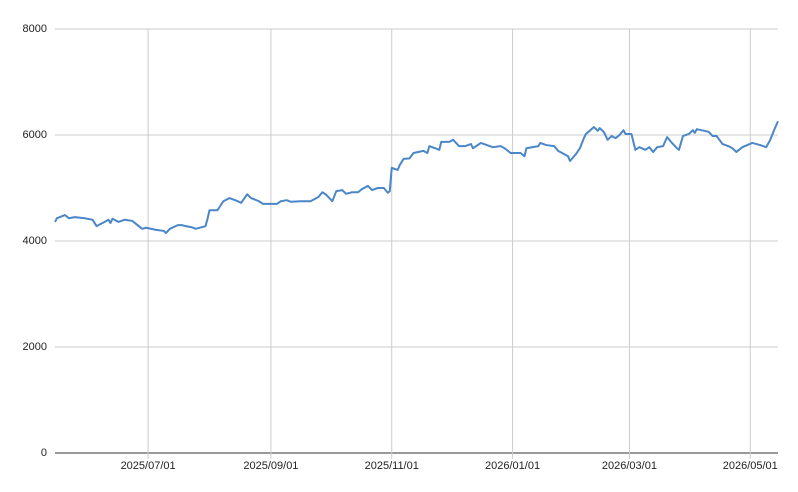 This screenshot has height=492, width=798. What do you see at coordinates (35, 29) in the screenshot?
I see `y-tick-label: 8000` at bounding box center [35, 29].